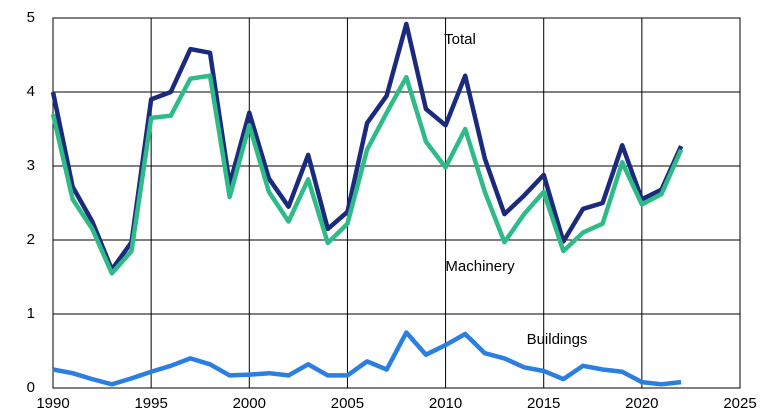 Image resolution: width=764 pixels, height=414 pixels. Describe the element at coordinates (641, 403) in the screenshot. I see `x-tick-label: 2020` at that location.